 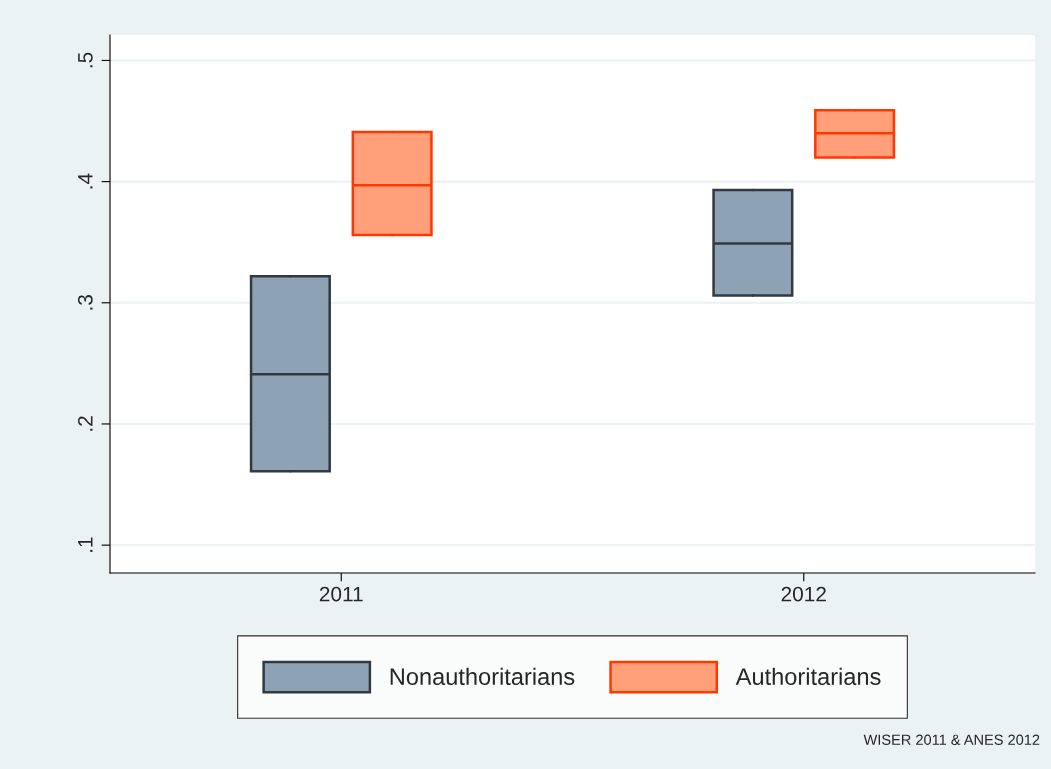 What do you see at coordinates (85, 423) in the screenshot?
I see `y-tick-label: .2` at bounding box center [85, 423].